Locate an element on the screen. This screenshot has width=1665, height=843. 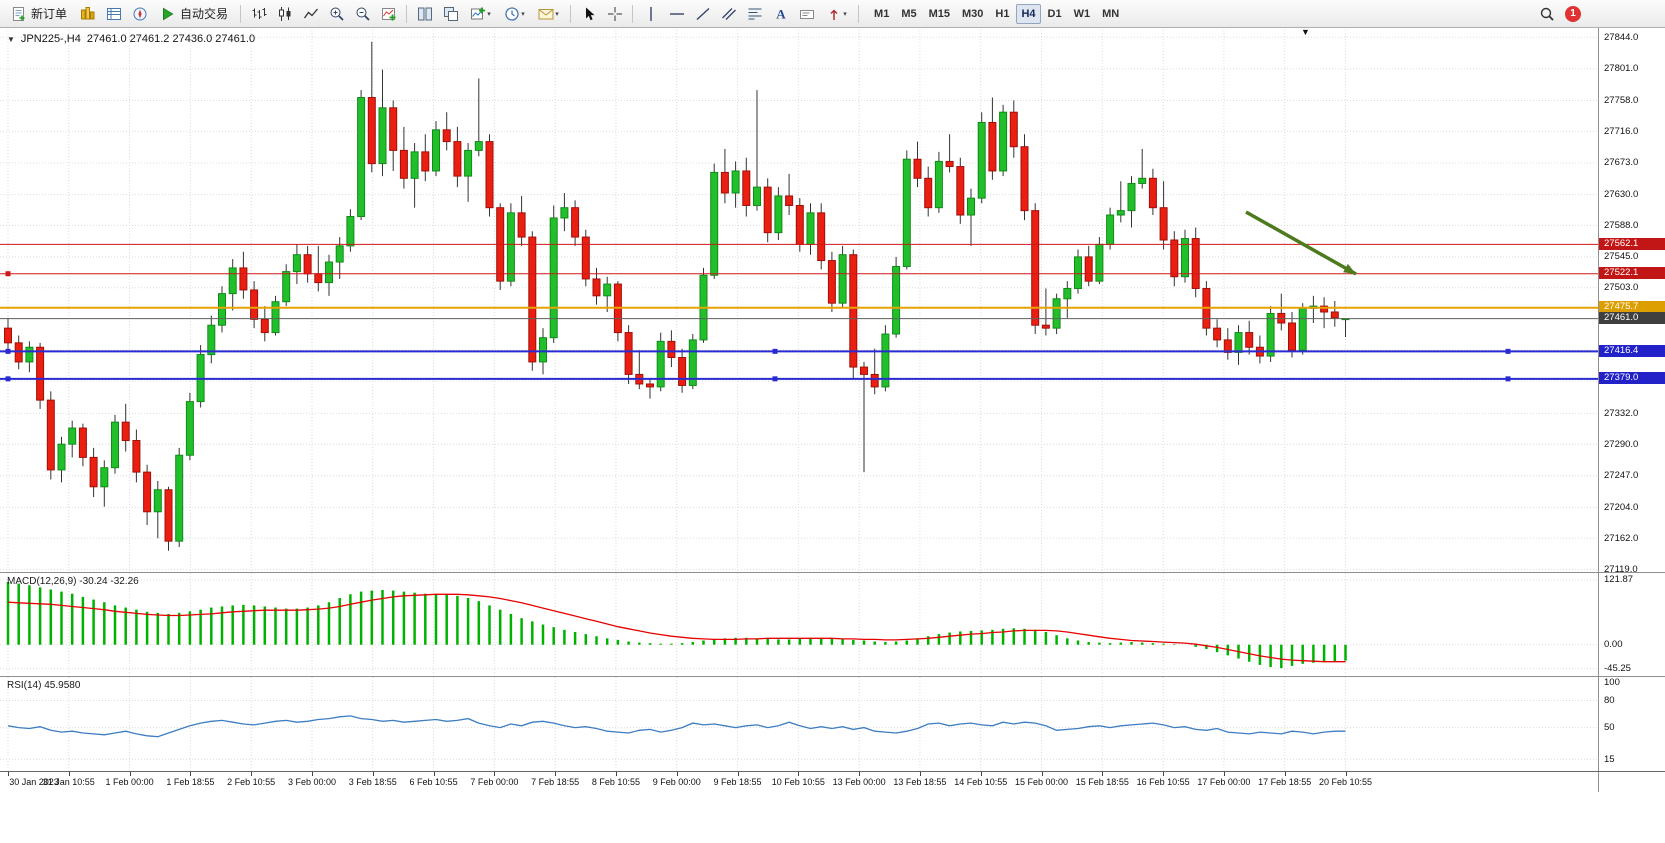
timeframe-button-mn: MN is located at coordinates (1110, 14).